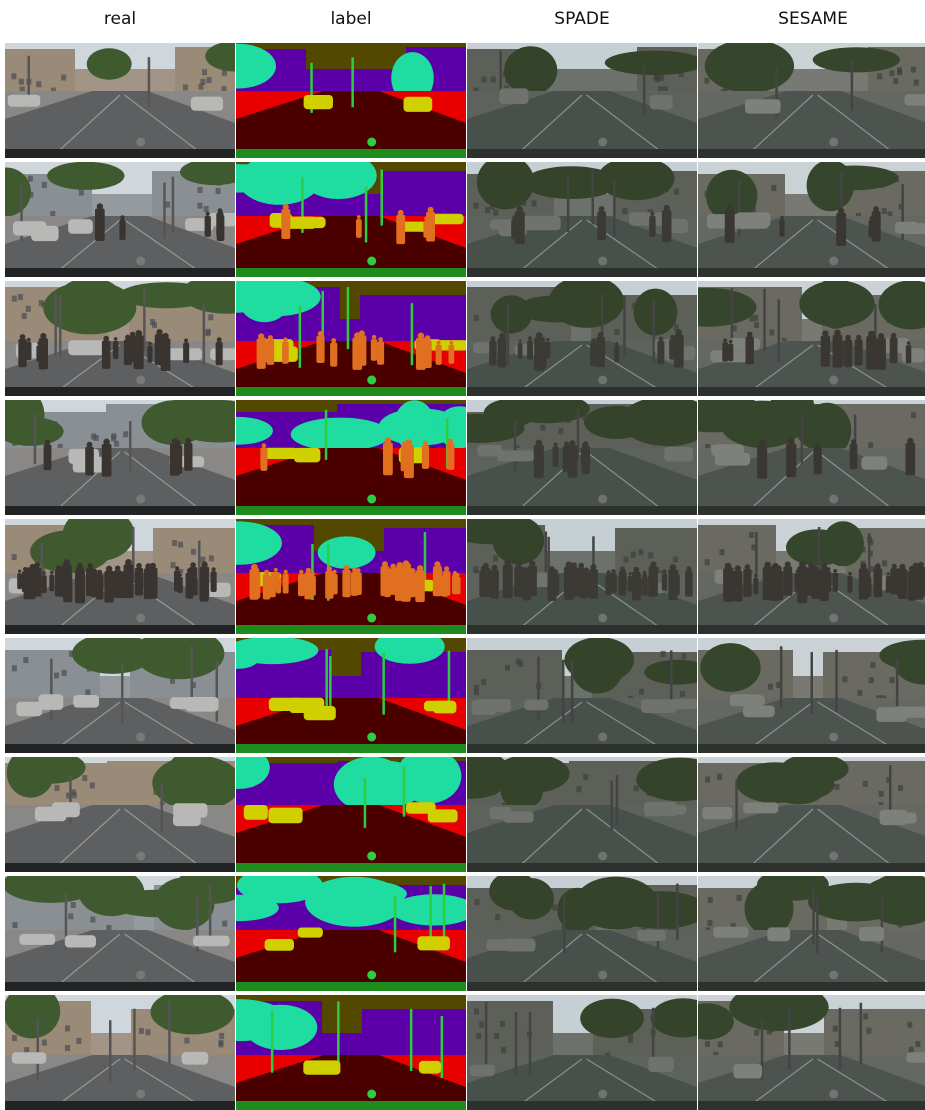 This screenshot has width=925, height=1110. I want to click on column-header-spade: SPADE, so click(582, 19).